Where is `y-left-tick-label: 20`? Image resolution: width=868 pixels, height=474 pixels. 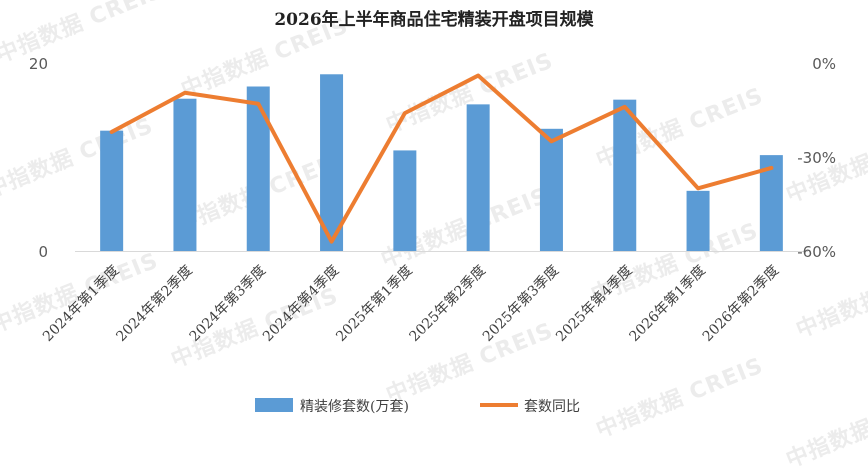 y-left-tick-label: 20 is located at coordinates (38, 64).